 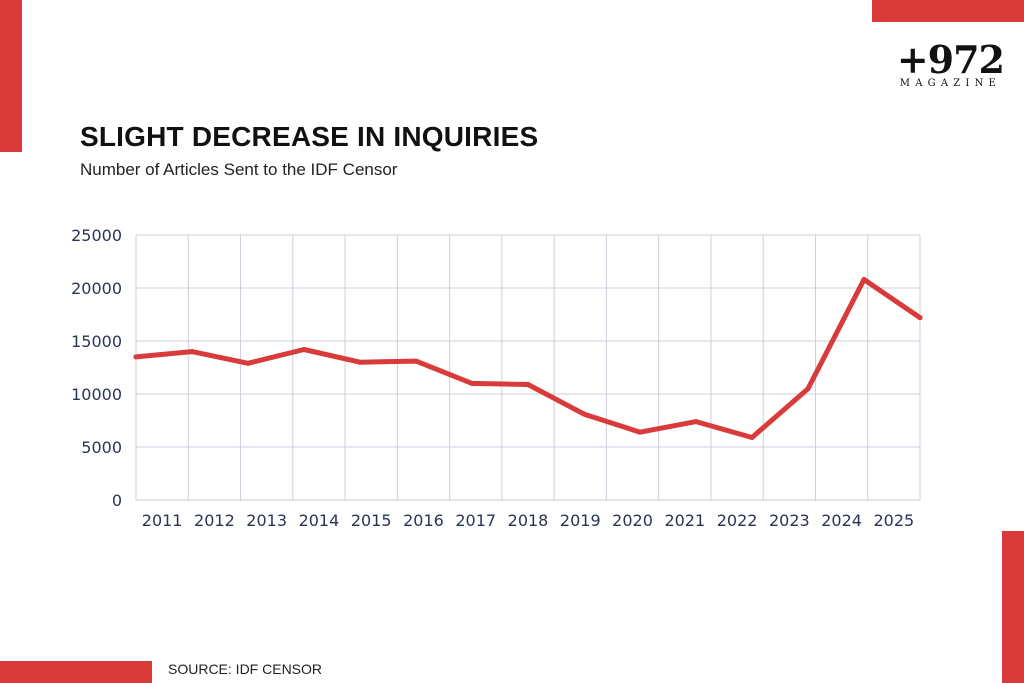 I want to click on x-tick-label: 2020, so click(x=632, y=520).